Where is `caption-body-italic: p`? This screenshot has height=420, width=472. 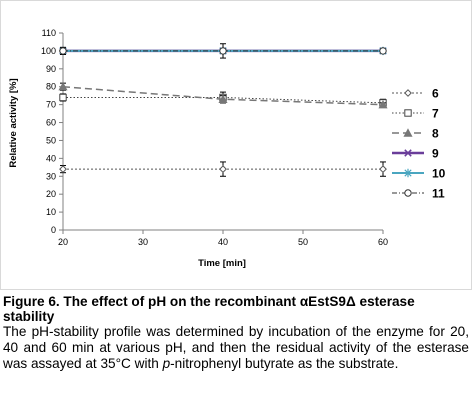
caption-body-italic: p is located at coordinates (166, 363).